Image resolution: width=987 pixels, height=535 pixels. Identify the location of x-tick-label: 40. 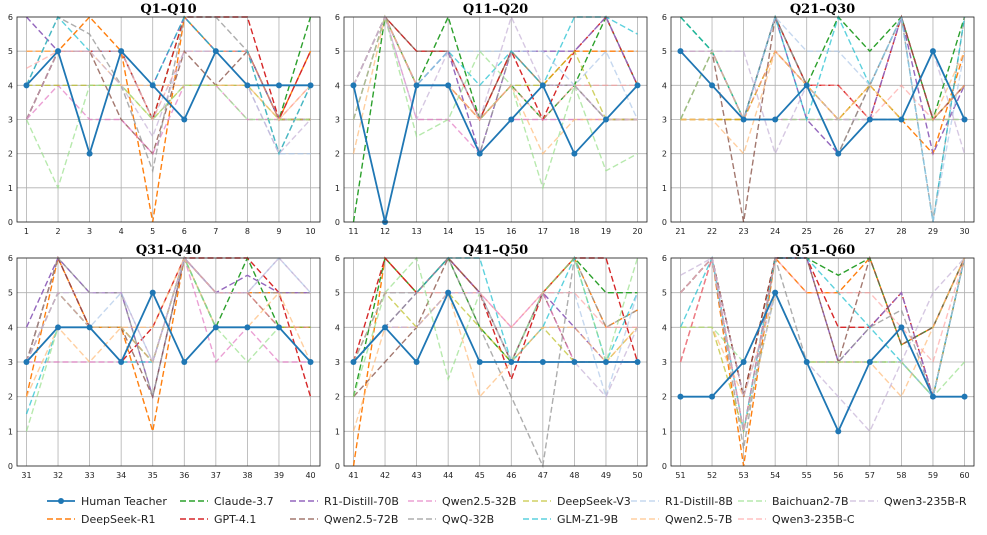
(310, 475).